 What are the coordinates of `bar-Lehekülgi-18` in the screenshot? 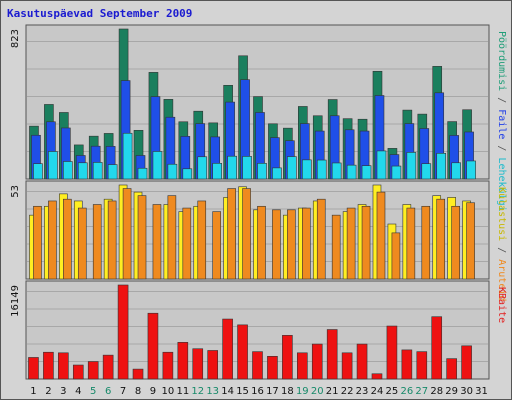 It's located at (292, 168).